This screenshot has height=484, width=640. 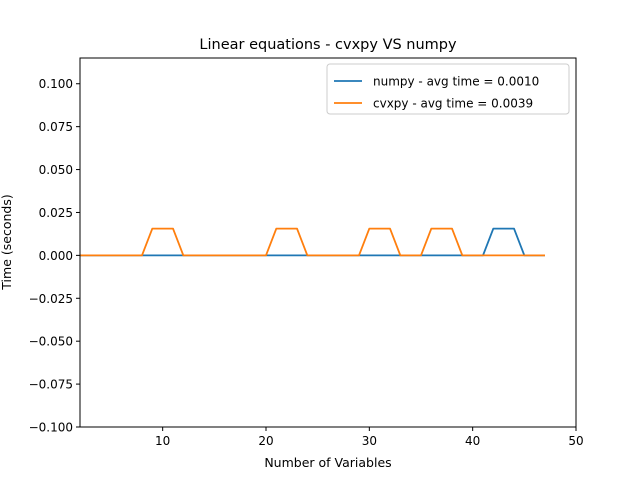 What do you see at coordinates (575, 441) in the screenshot?
I see `x-tick-label: 50` at bounding box center [575, 441].